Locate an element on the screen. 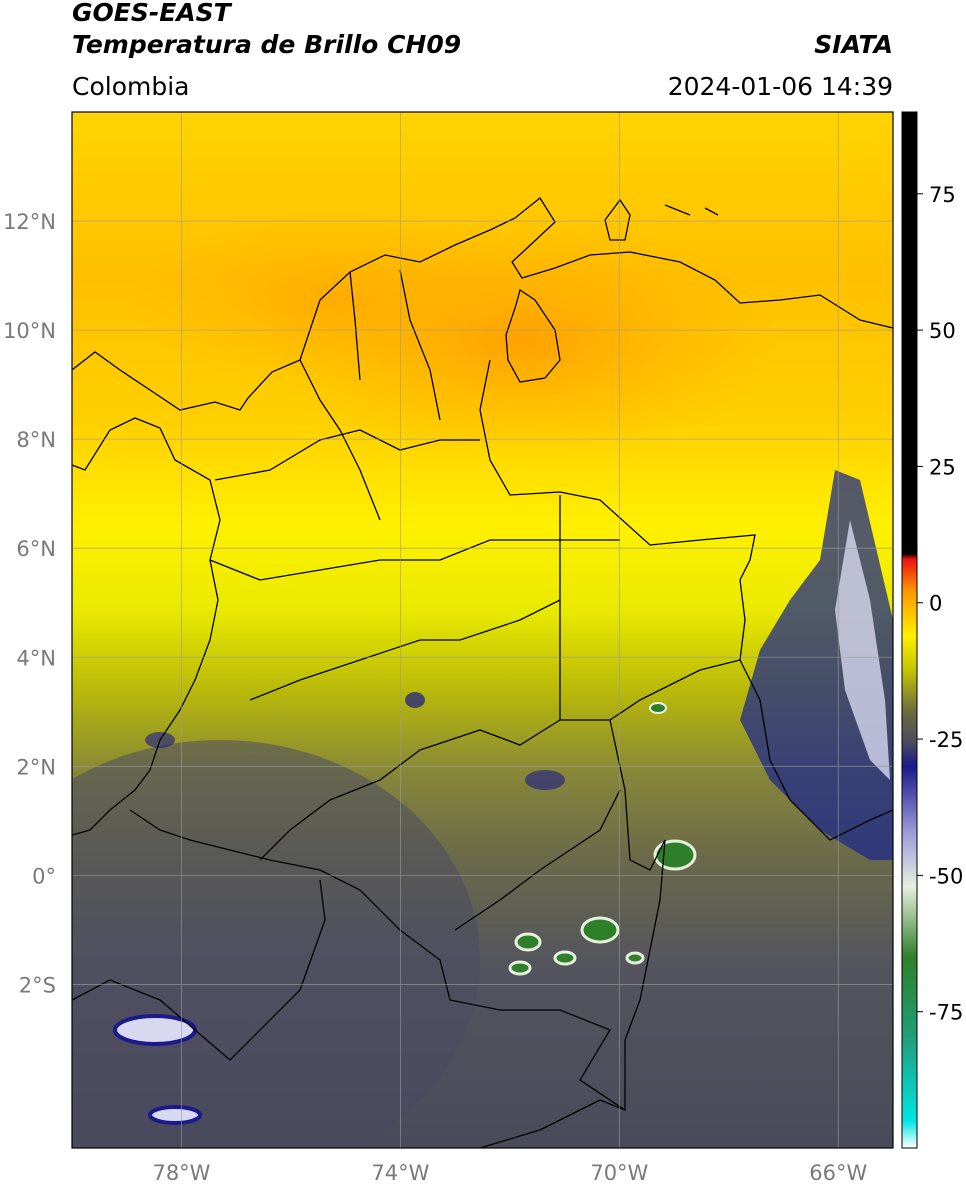 The width and height of the screenshot is (966, 1190). region-label: Colombia is located at coordinates (131, 86).